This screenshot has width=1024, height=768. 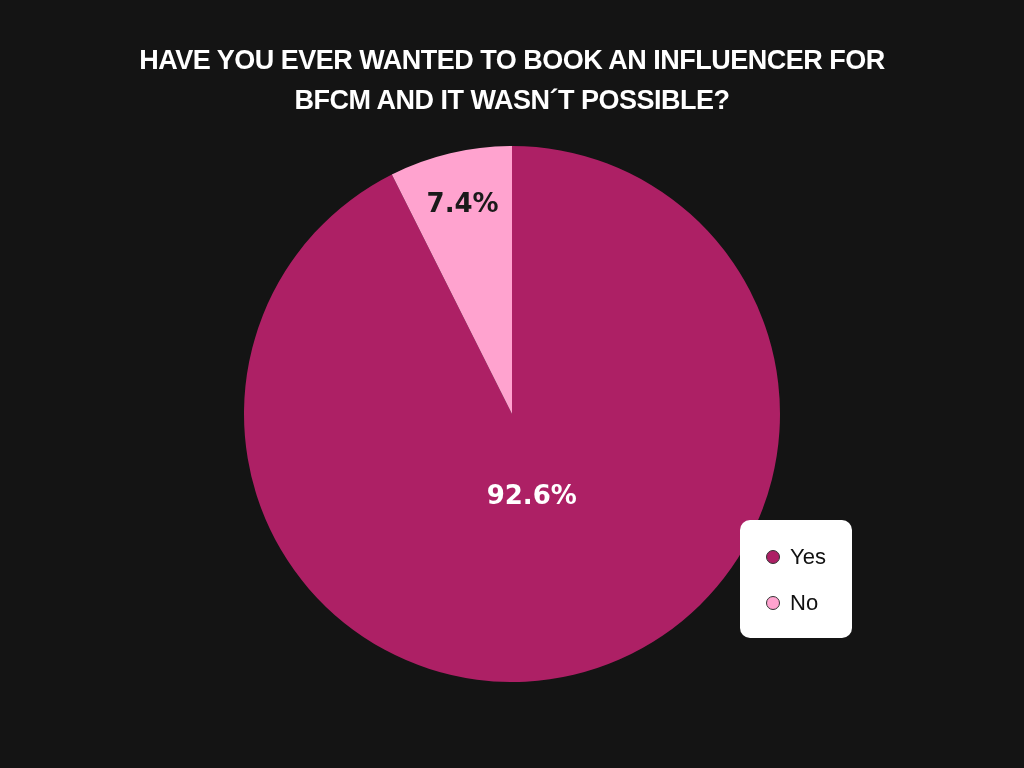 I want to click on legend-label: No, so click(x=804, y=603).